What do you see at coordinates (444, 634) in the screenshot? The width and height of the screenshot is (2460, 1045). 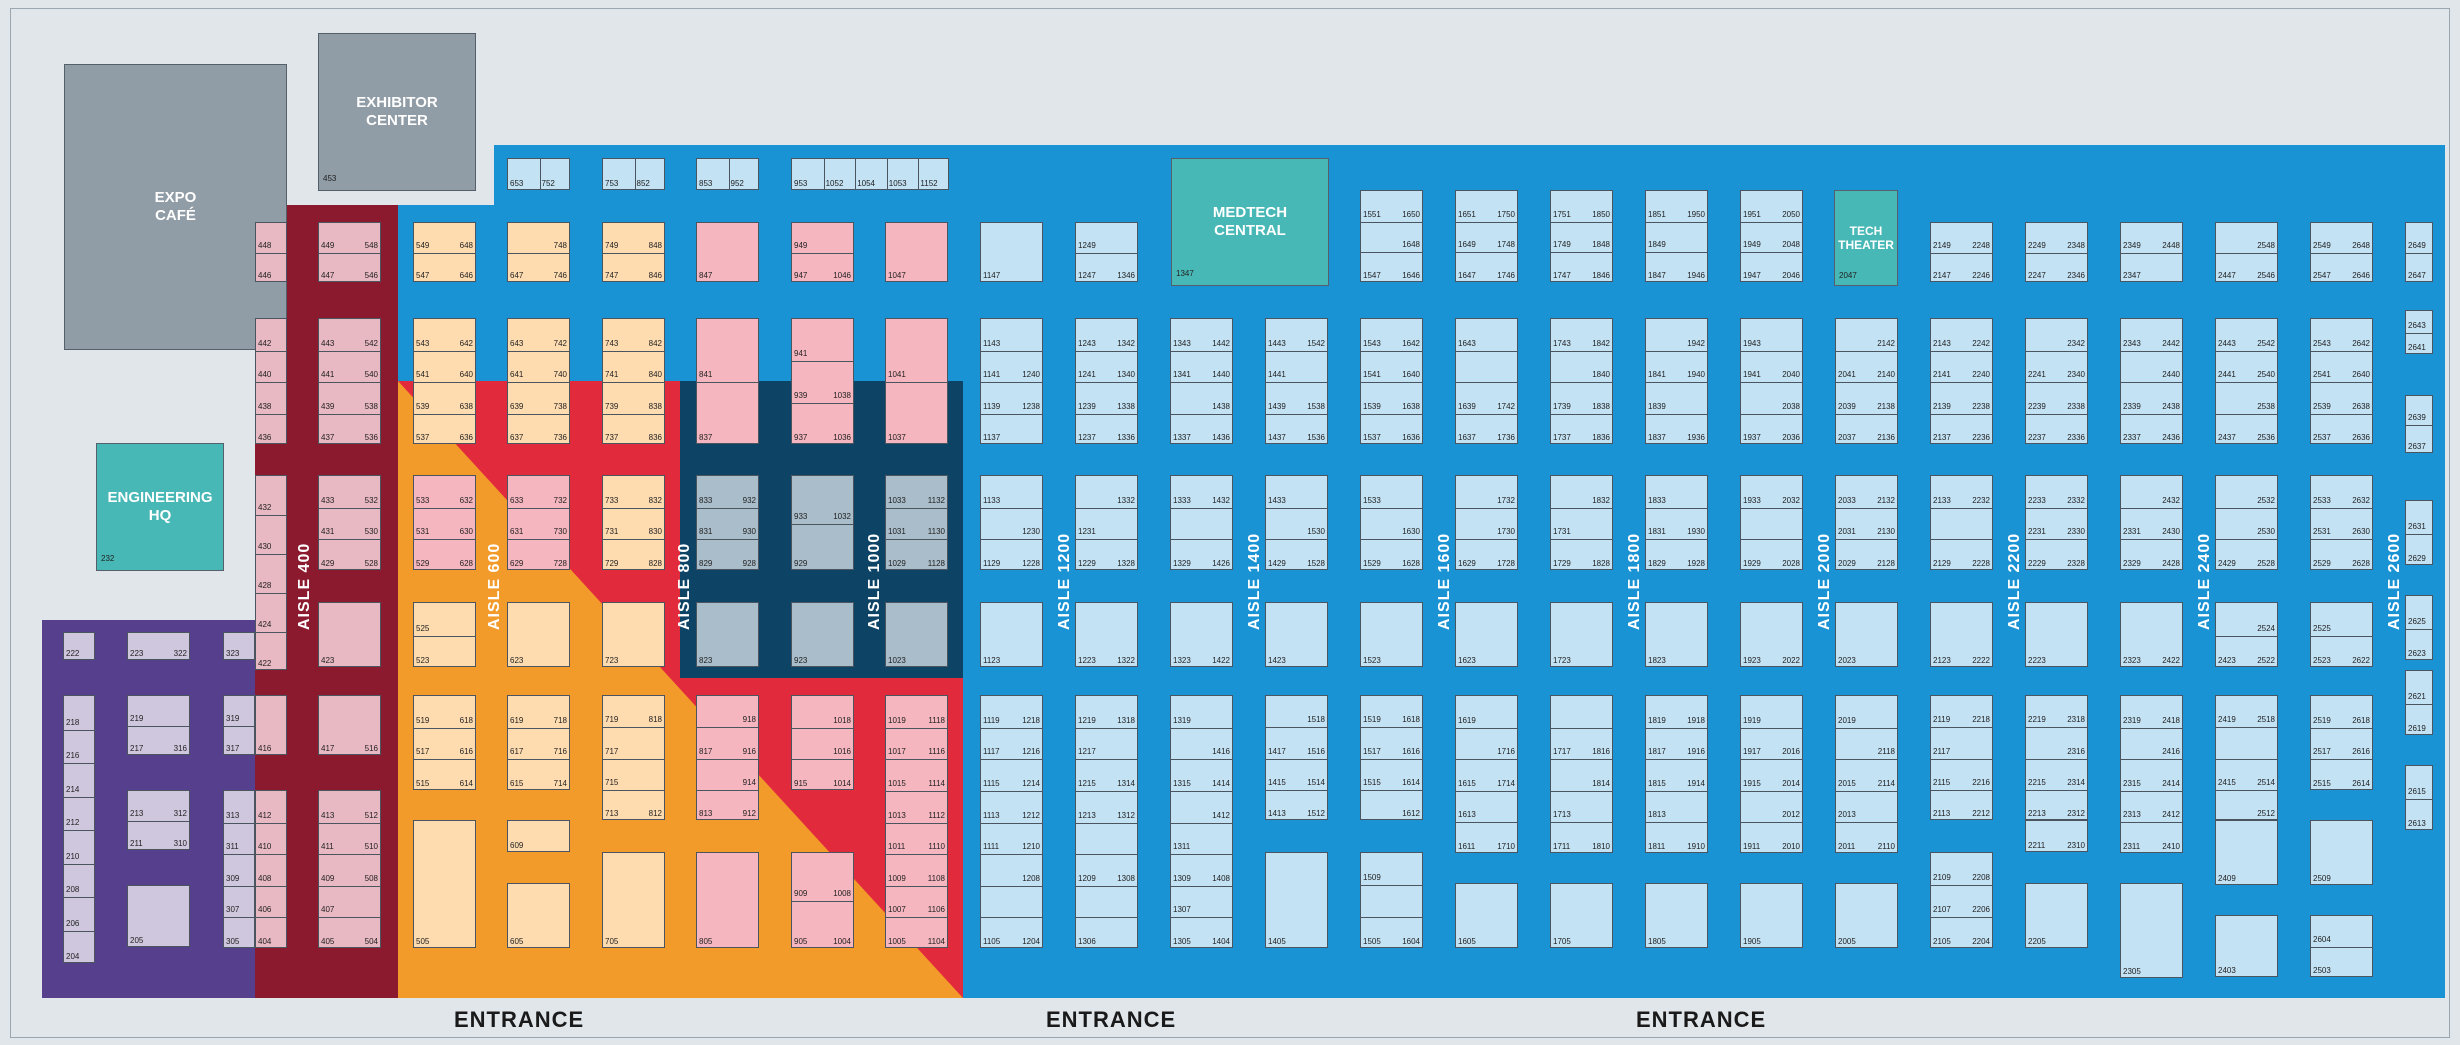 I see `booth-orange-a-3: 525 523` at bounding box center [444, 634].